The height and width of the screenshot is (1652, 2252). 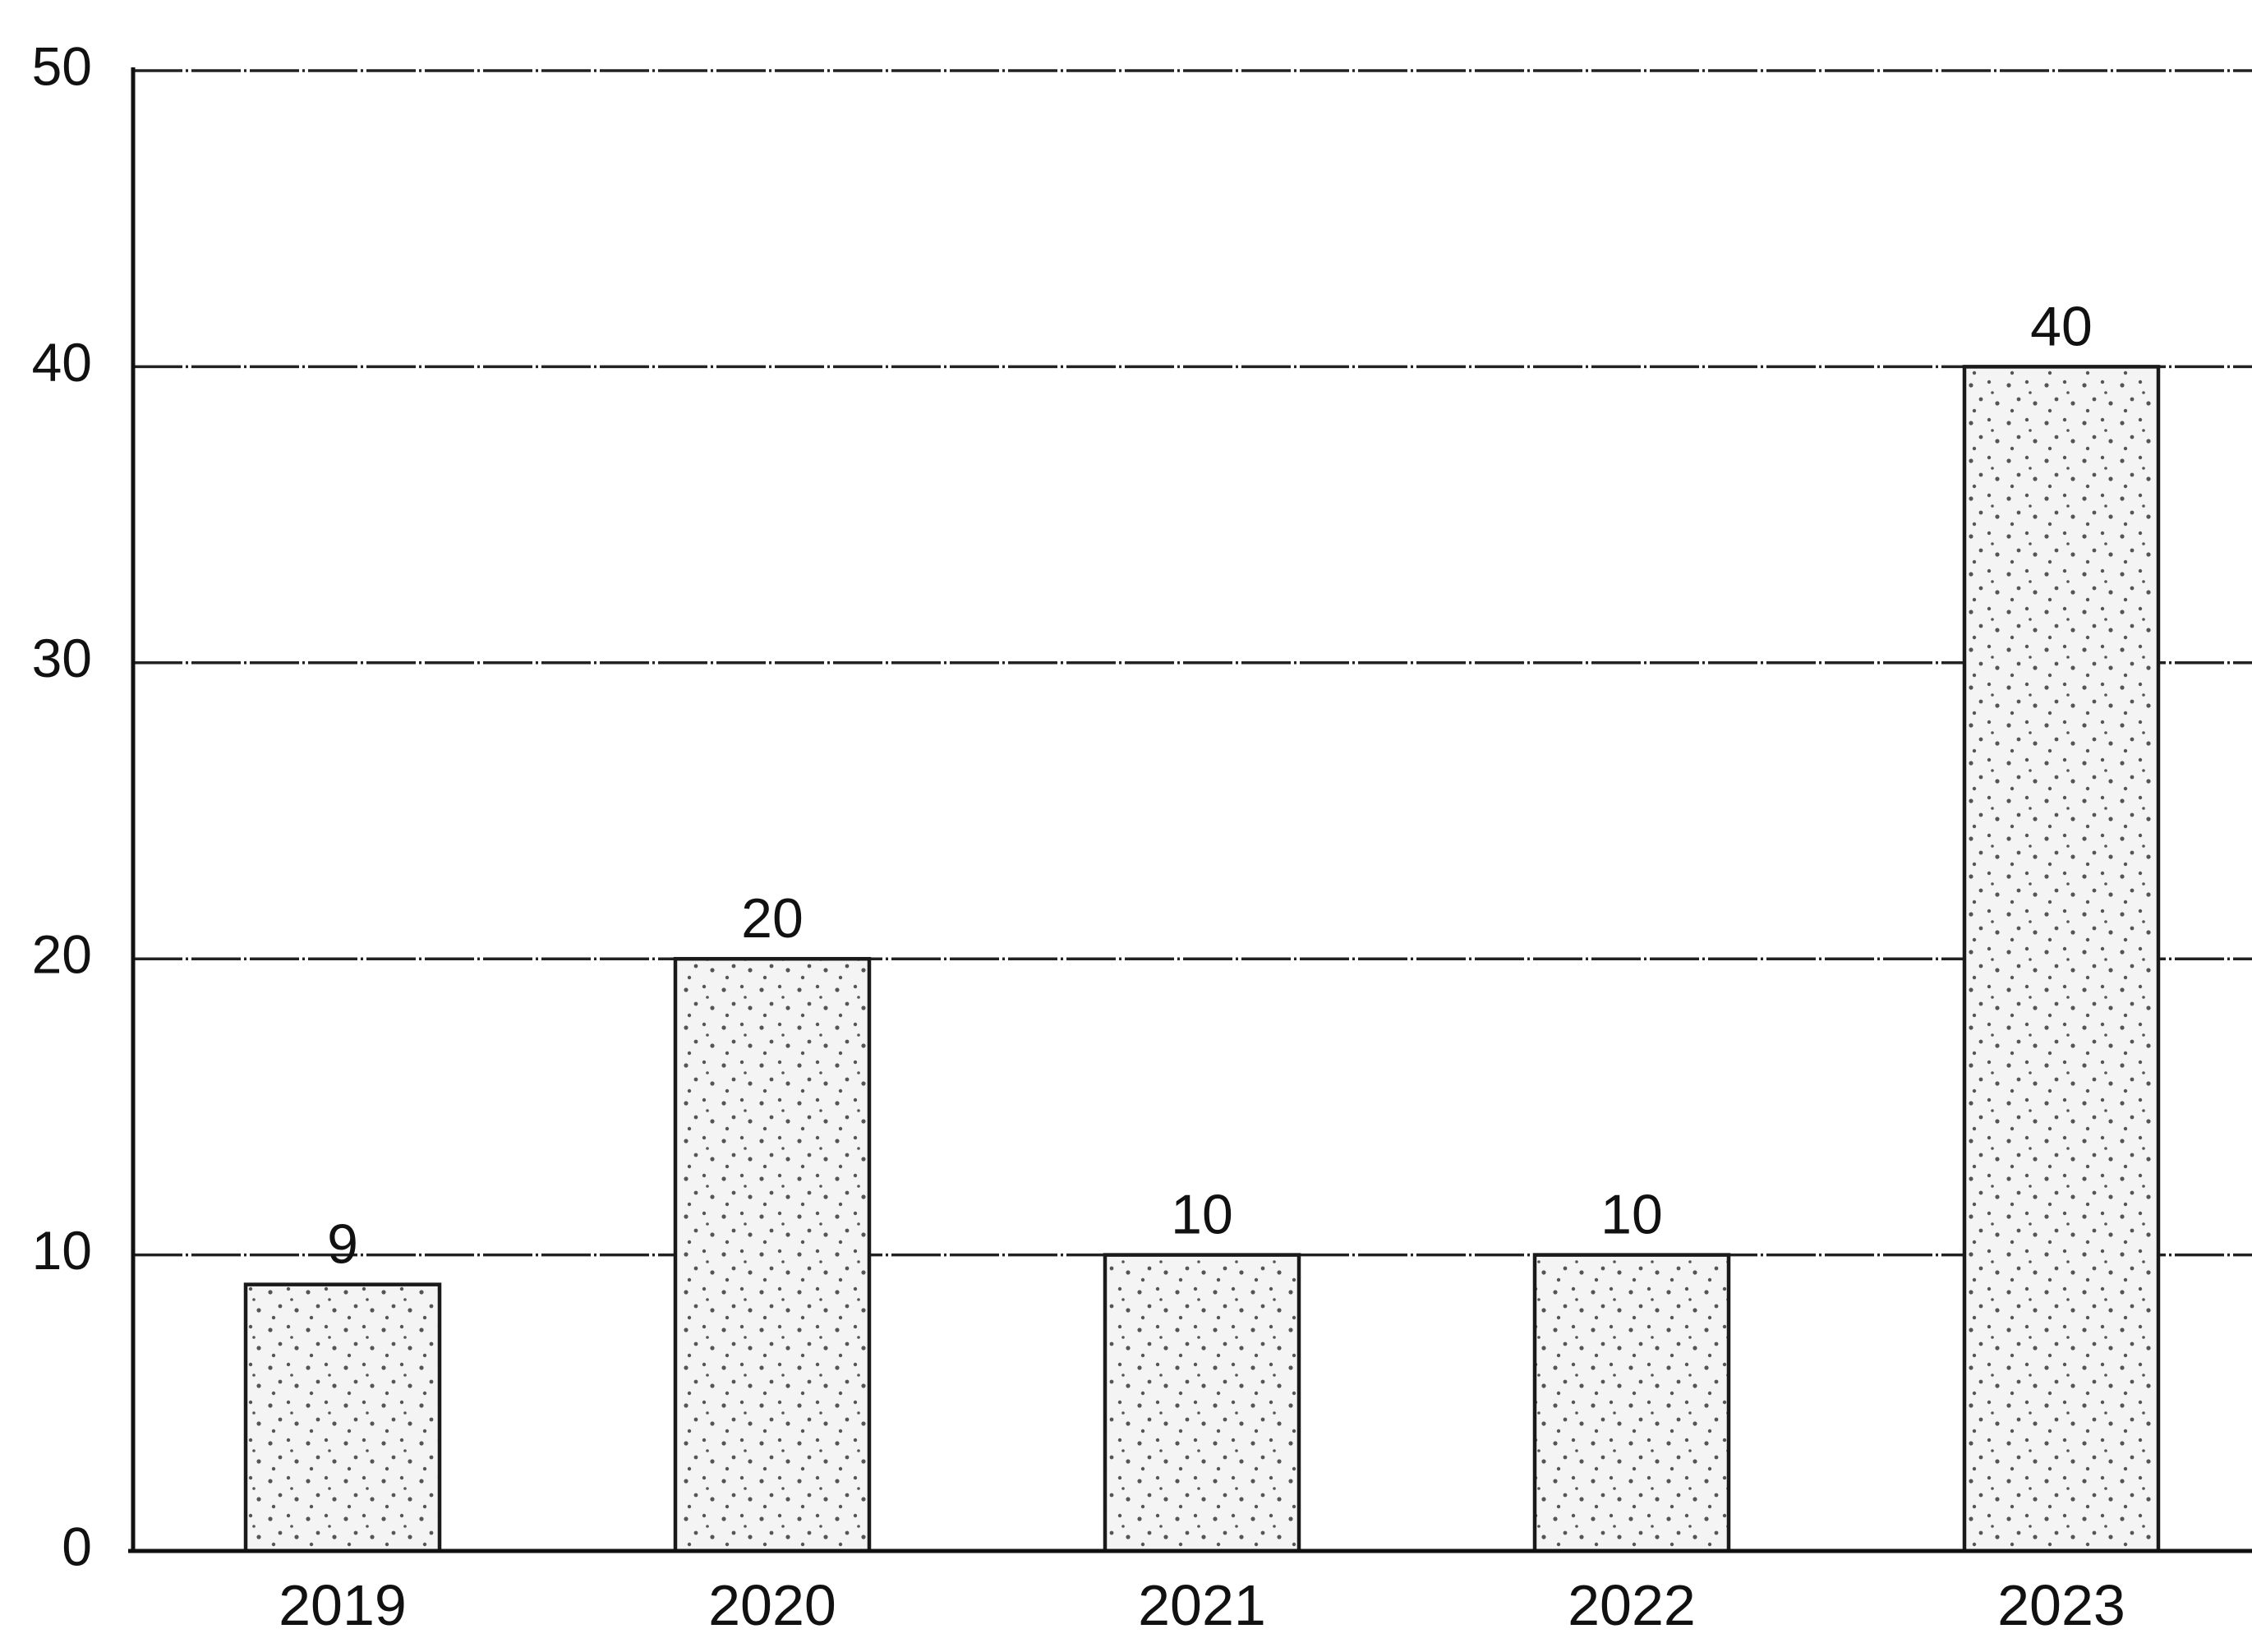 What do you see at coordinates (772, 918) in the screenshot?
I see `value-label: 20` at bounding box center [772, 918].